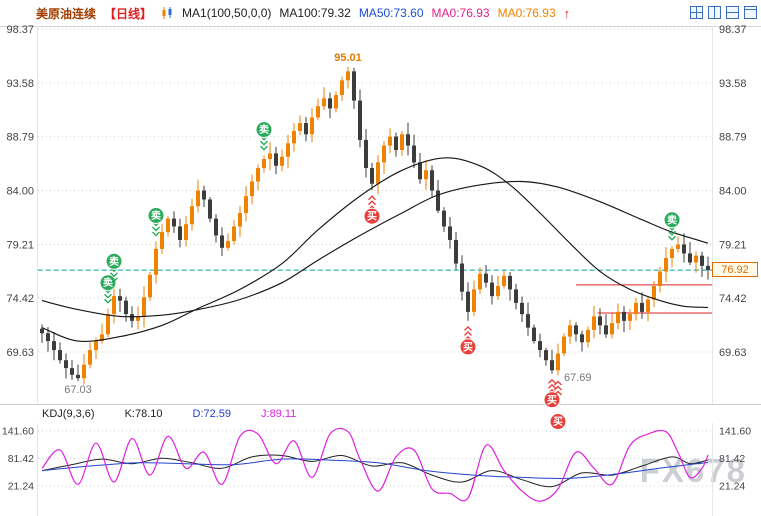  I want to click on kdj-axis-grid: 141.60 141.60 81.42 81.42 21.24 21.24, so click(376, 459).